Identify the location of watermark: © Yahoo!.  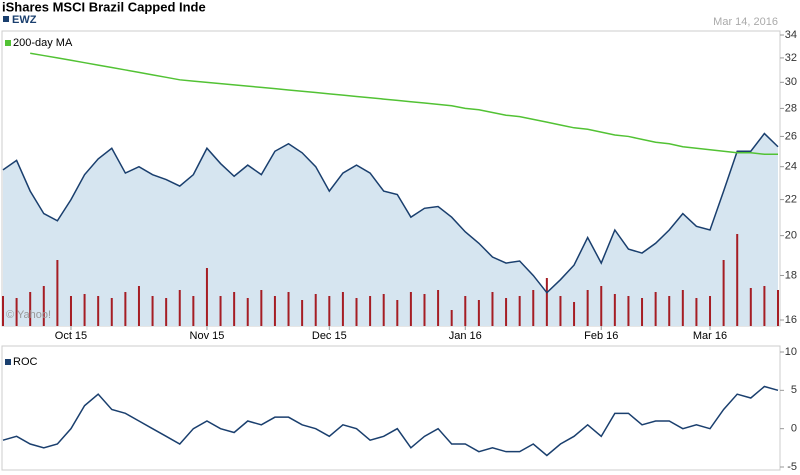
(28, 315).